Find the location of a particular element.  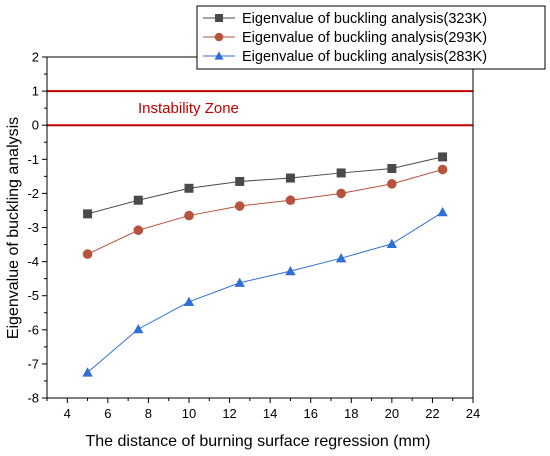

x-tick-label: 8 is located at coordinates (148, 413).